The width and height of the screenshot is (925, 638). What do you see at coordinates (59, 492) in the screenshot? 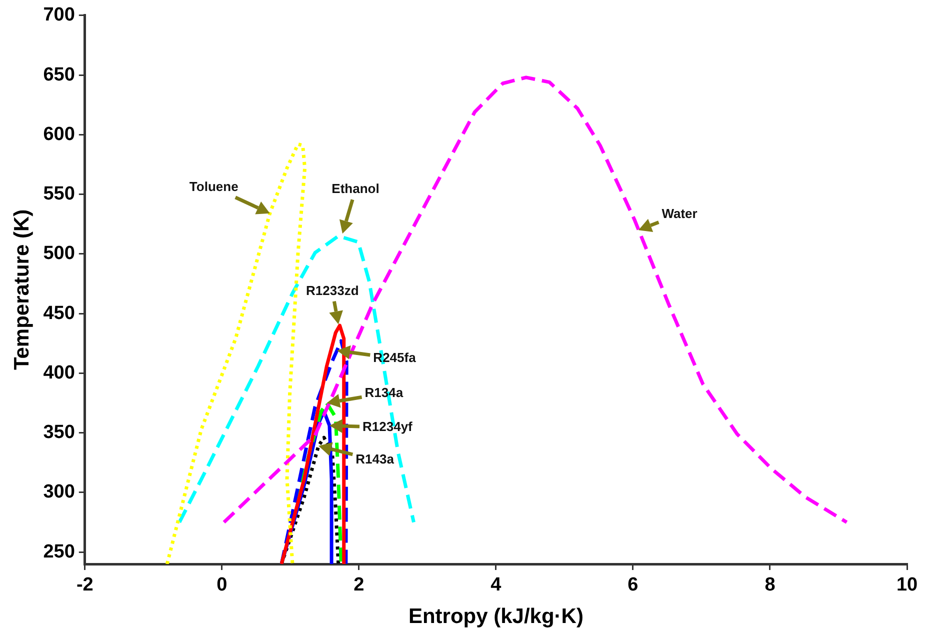
I see `y-tick-label: 300` at bounding box center [59, 492].